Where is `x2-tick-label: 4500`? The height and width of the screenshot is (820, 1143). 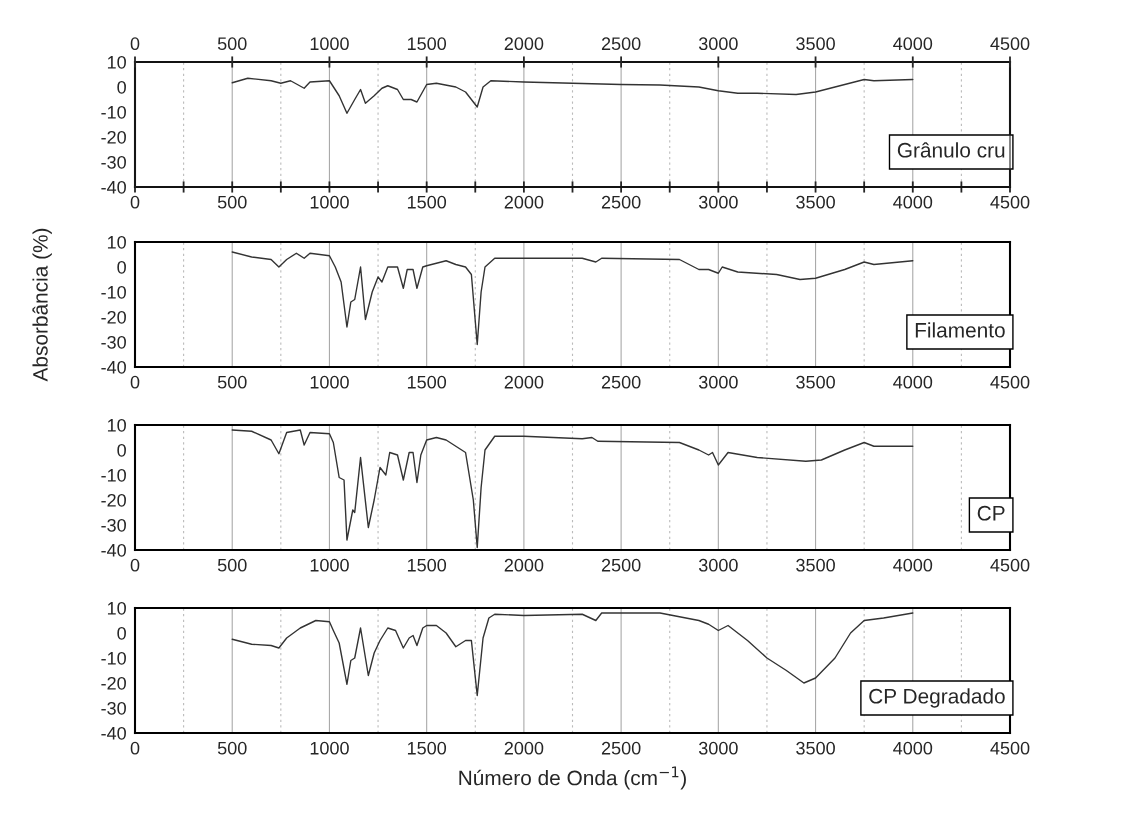 x2-tick-label: 4500 is located at coordinates (1010, 44).